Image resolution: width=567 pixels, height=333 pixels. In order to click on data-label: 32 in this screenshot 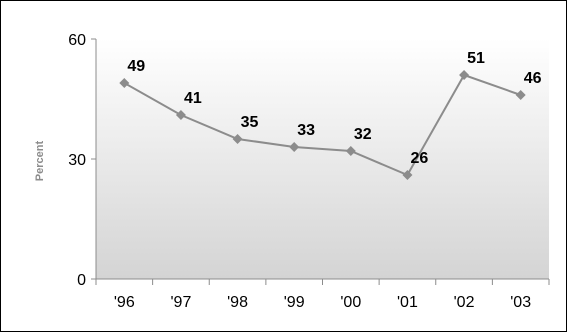, I will do `click(363, 134)`.